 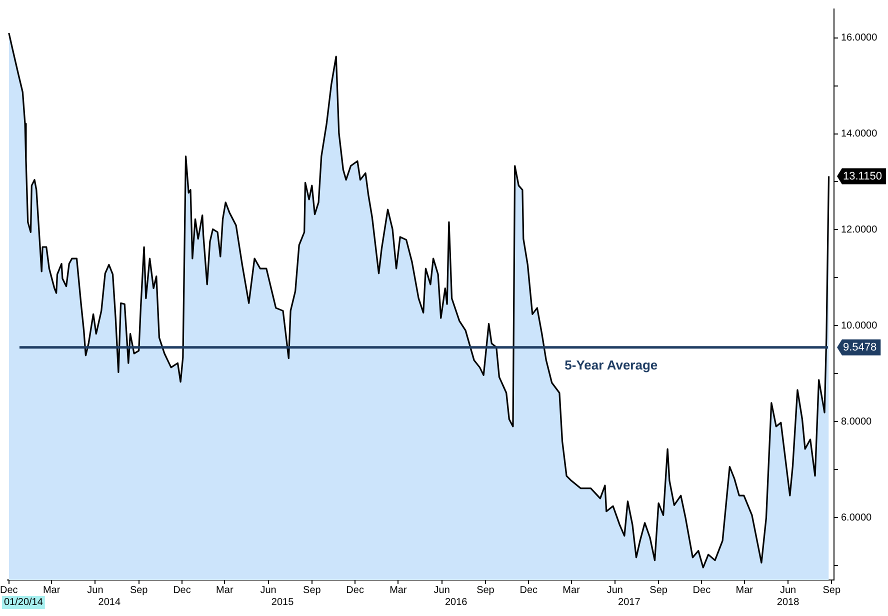 What do you see at coordinates (859, 134) in the screenshot?
I see `y-tick-label: 14.0000` at bounding box center [859, 134].